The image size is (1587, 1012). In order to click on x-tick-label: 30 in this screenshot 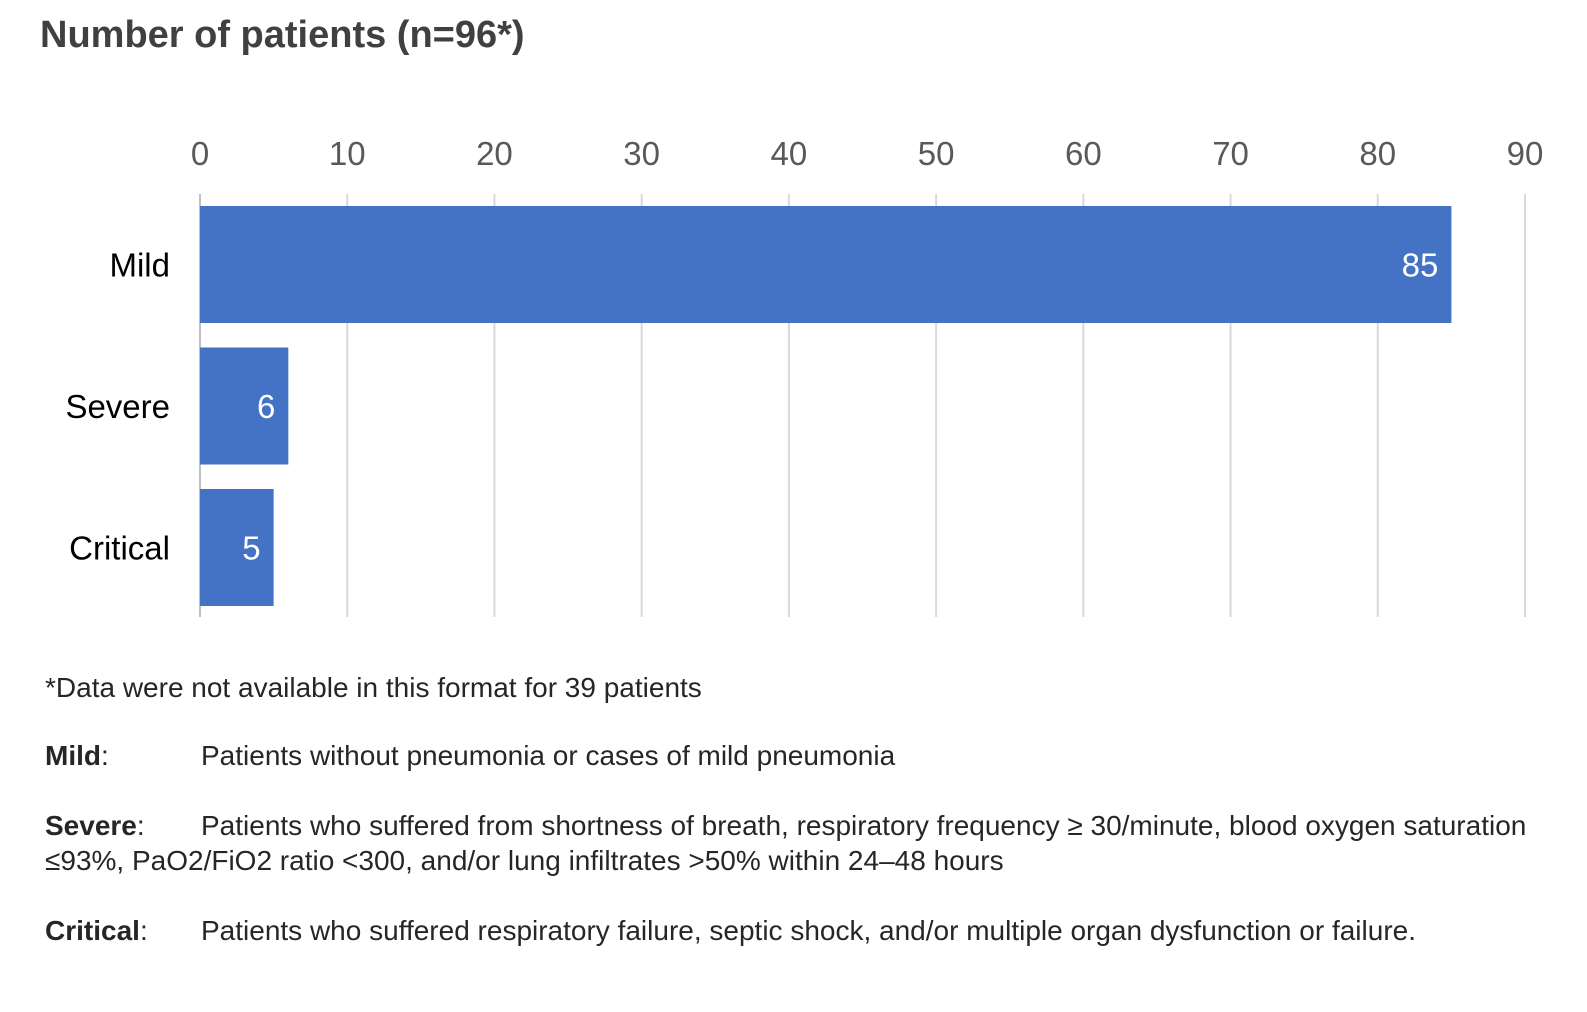, I will do `click(641, 153)`.